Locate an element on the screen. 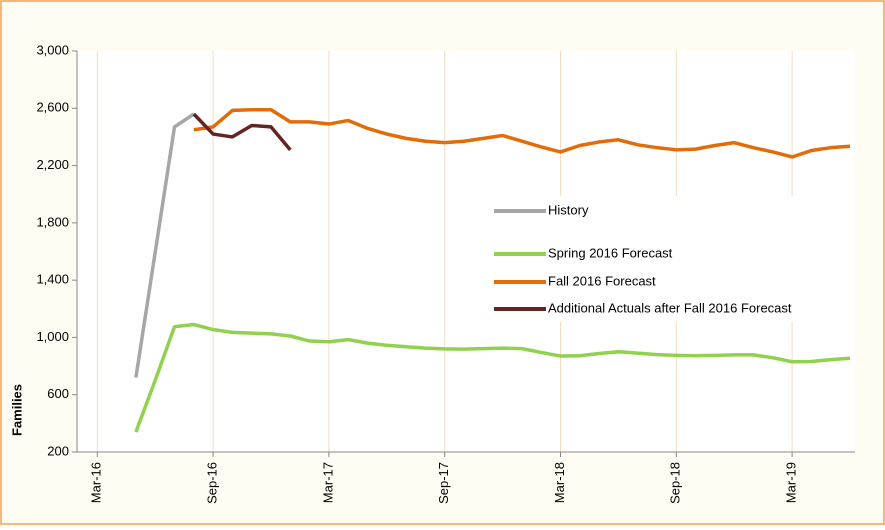 The width and height of the screenshot is (885, 530). y-tick-label: 200 is located at coordinates (58, 450).